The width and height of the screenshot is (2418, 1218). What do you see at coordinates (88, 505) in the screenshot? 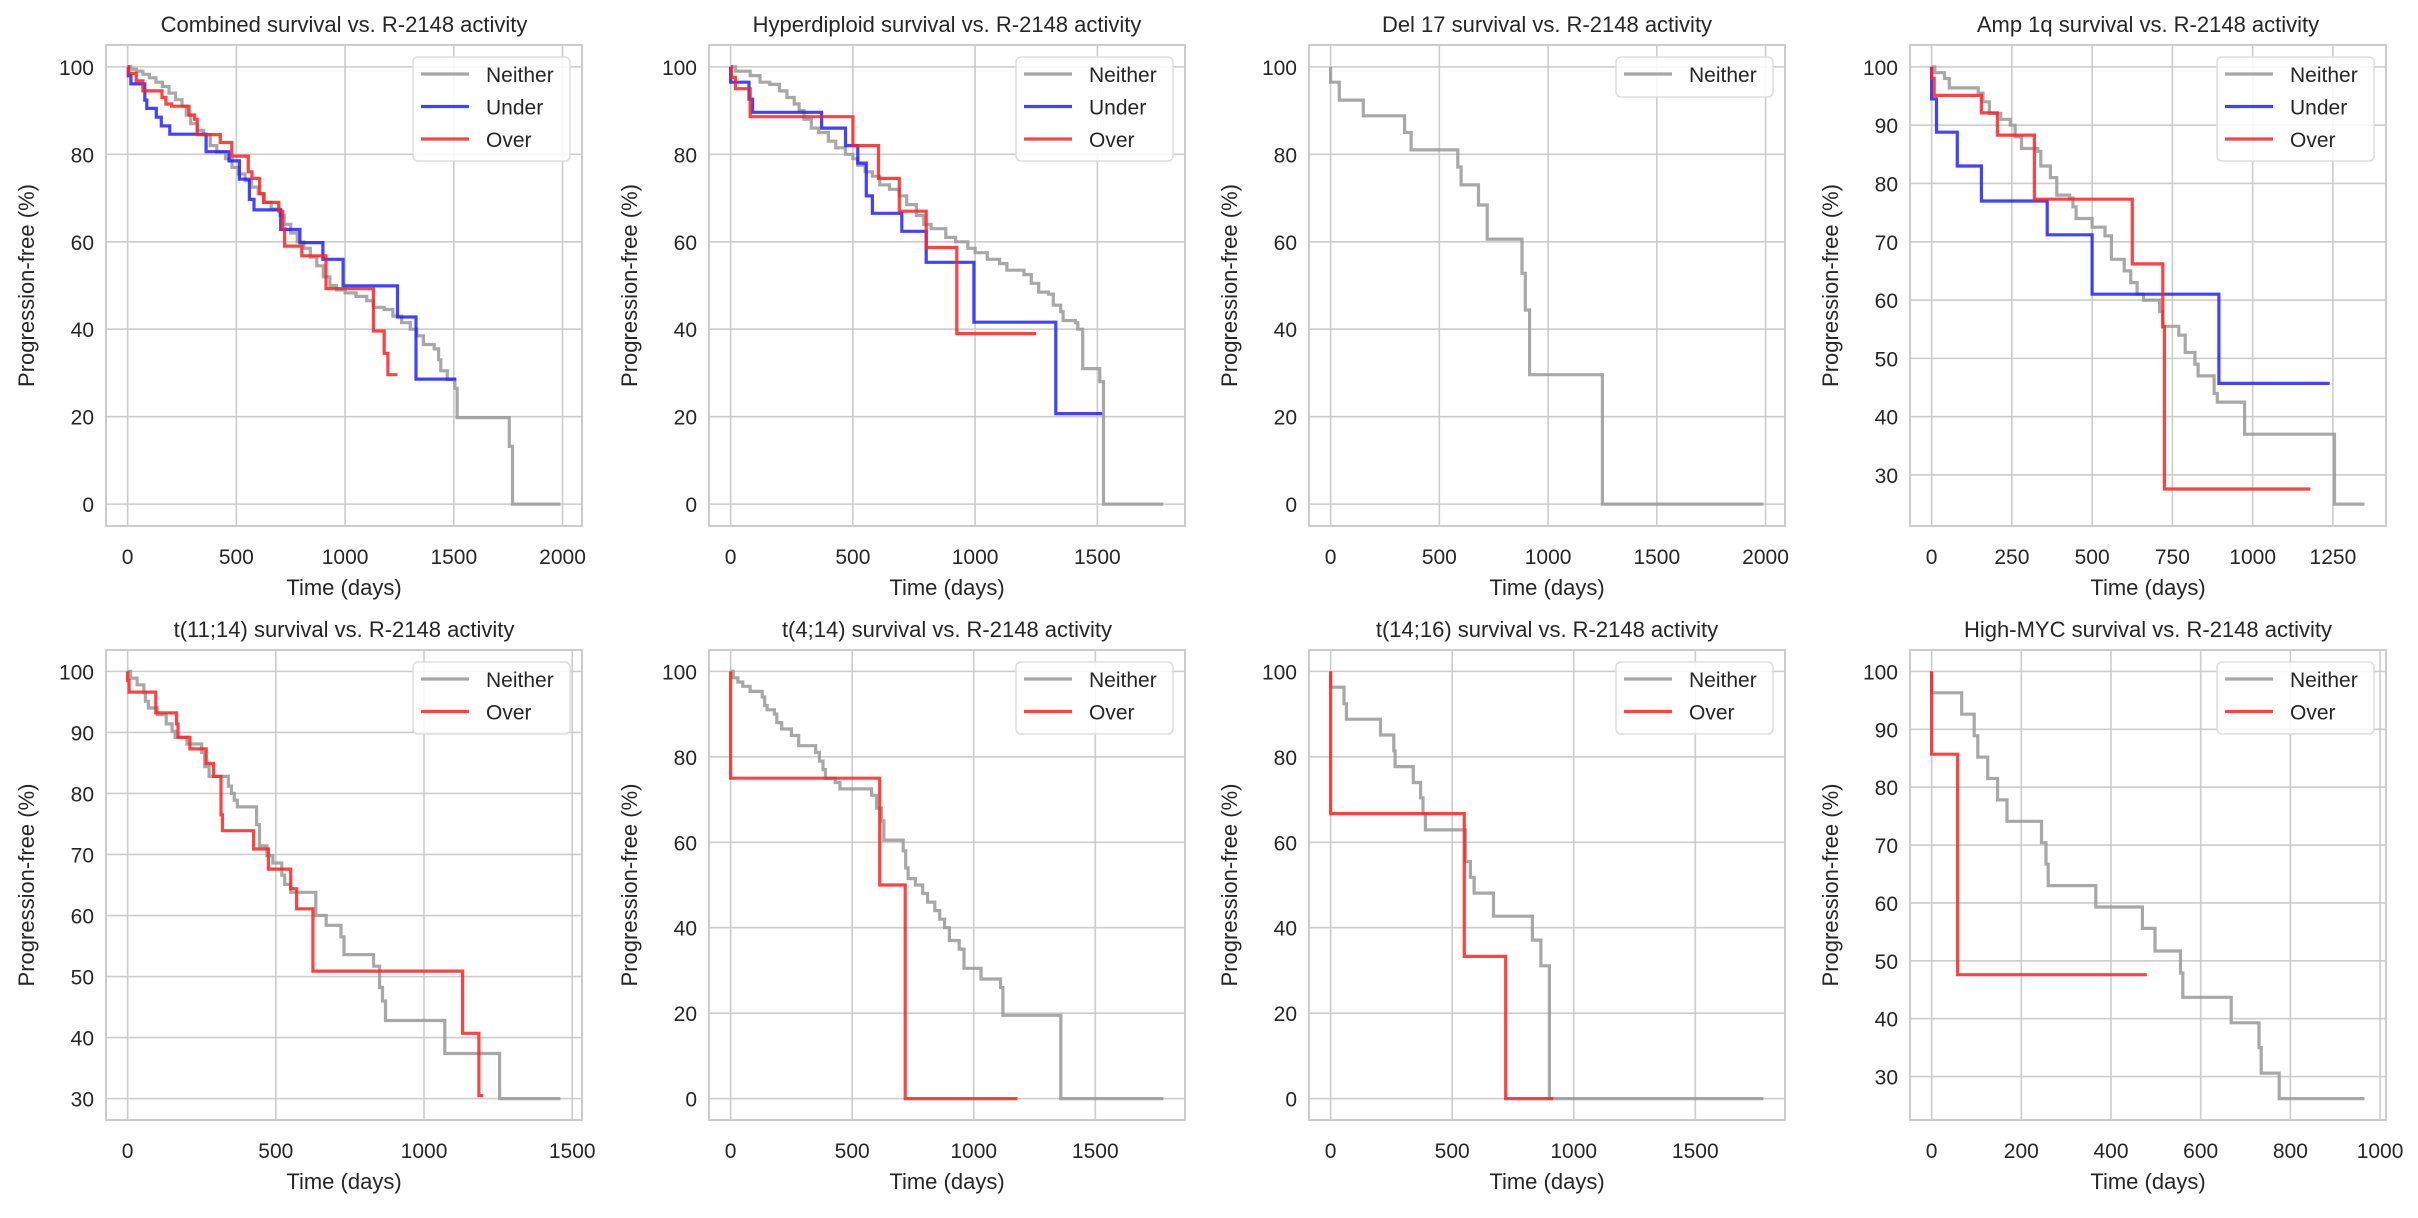
I see `y-tick-label: 0` at bounding box center [88, 505].